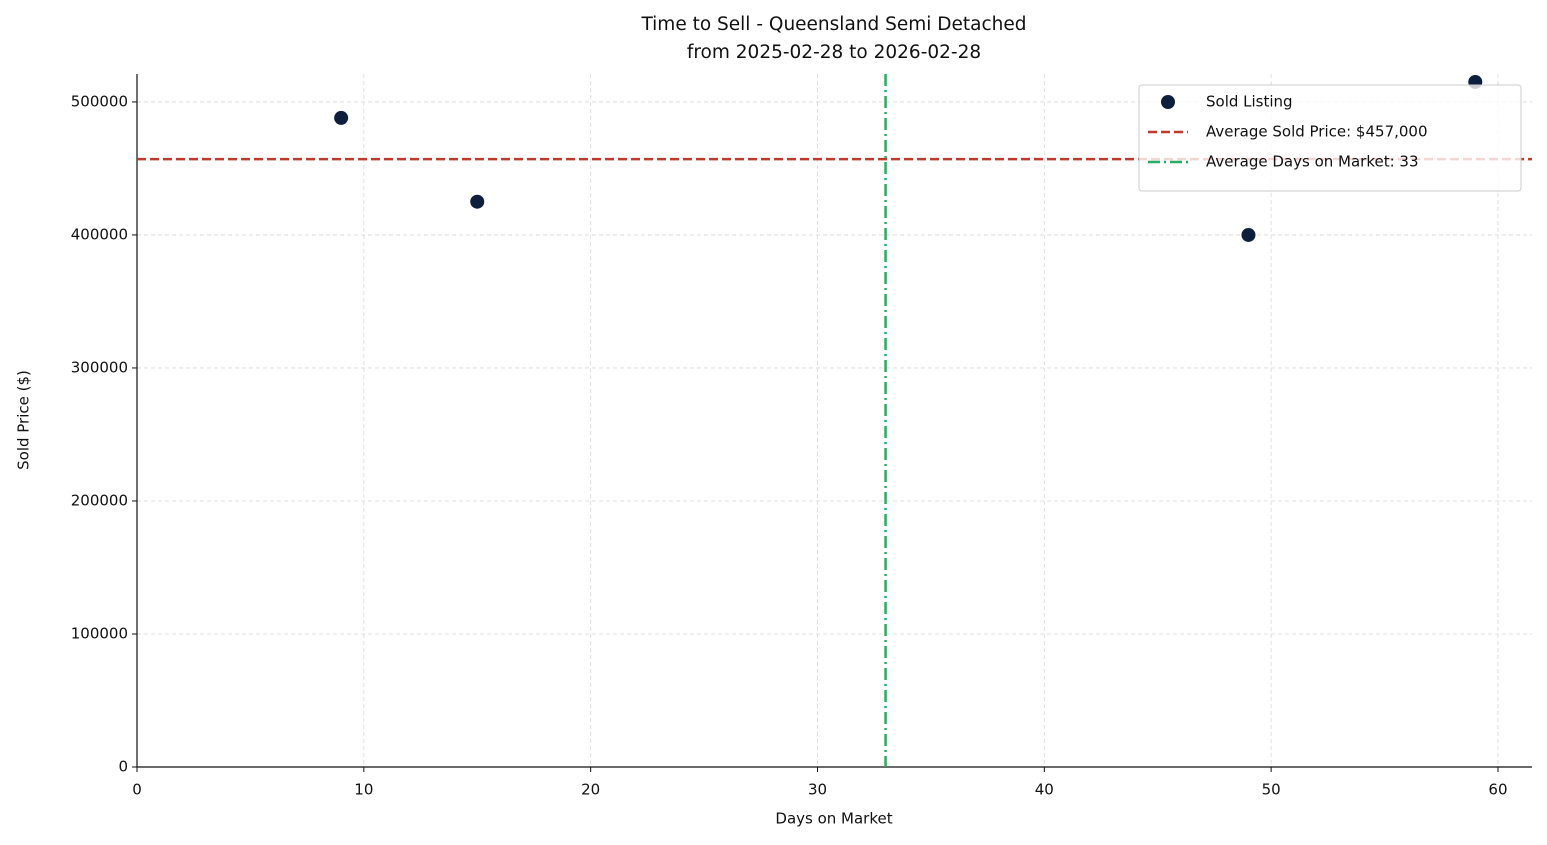 The height and width of the screenshot is (845, 1547). What do you see at coordinates (99, 367) in the screenshot?
I see `y-tick-label: 300000` at bounding box center [99, 367].